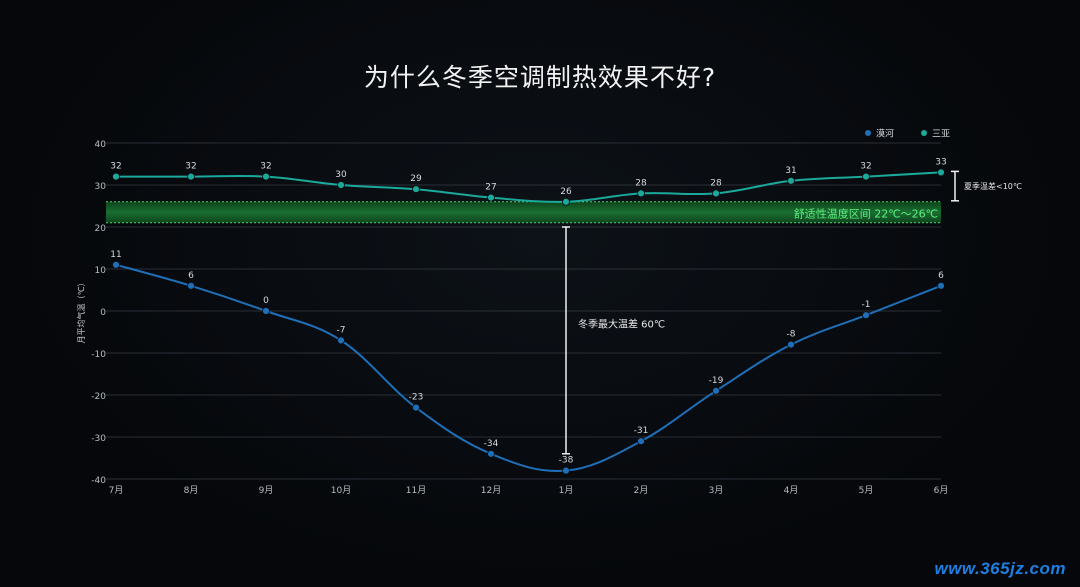  I want to click on y-tick-label: 10, so click(101, 271).